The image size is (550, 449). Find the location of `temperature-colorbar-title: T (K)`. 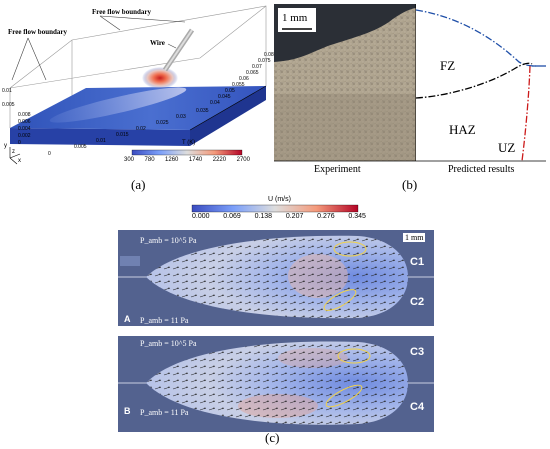

temperature-colorbar-title: T (K) is located at coordinates (189, 143).